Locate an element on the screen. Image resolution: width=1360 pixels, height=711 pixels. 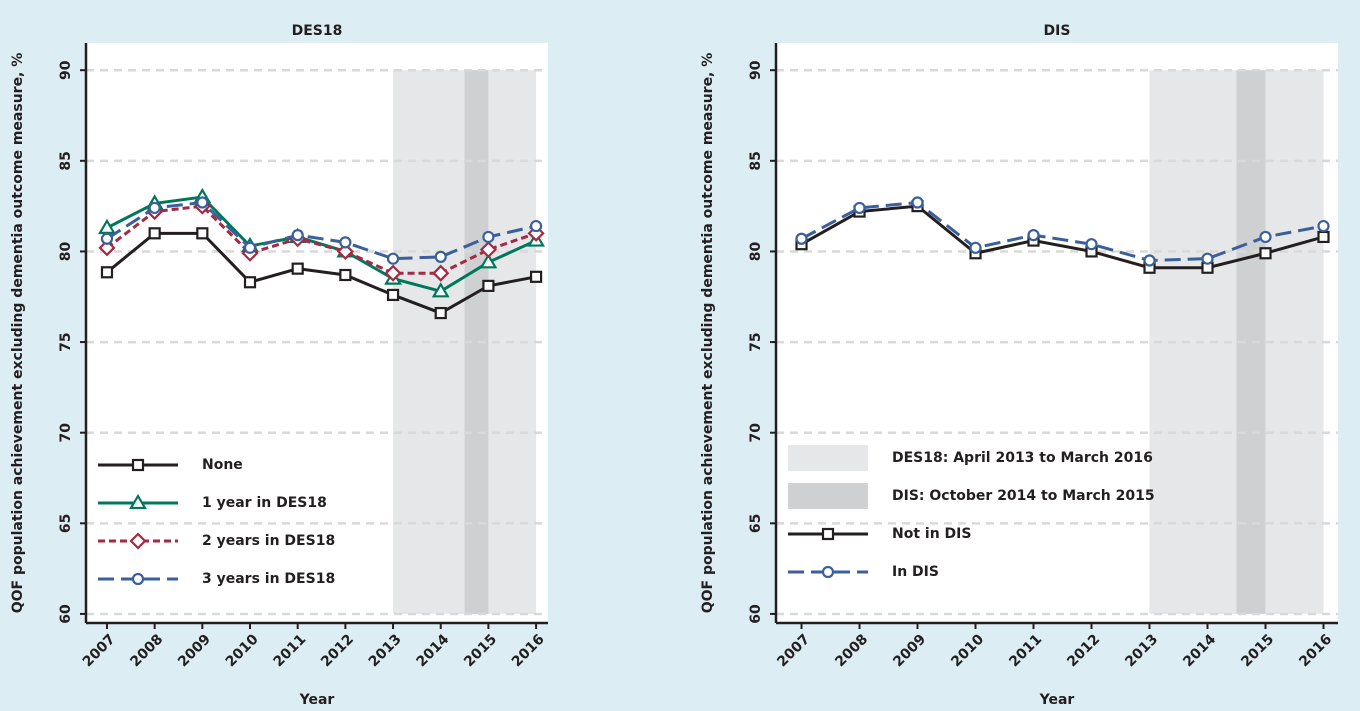
shaded-band is located at coordinates (476, 342).